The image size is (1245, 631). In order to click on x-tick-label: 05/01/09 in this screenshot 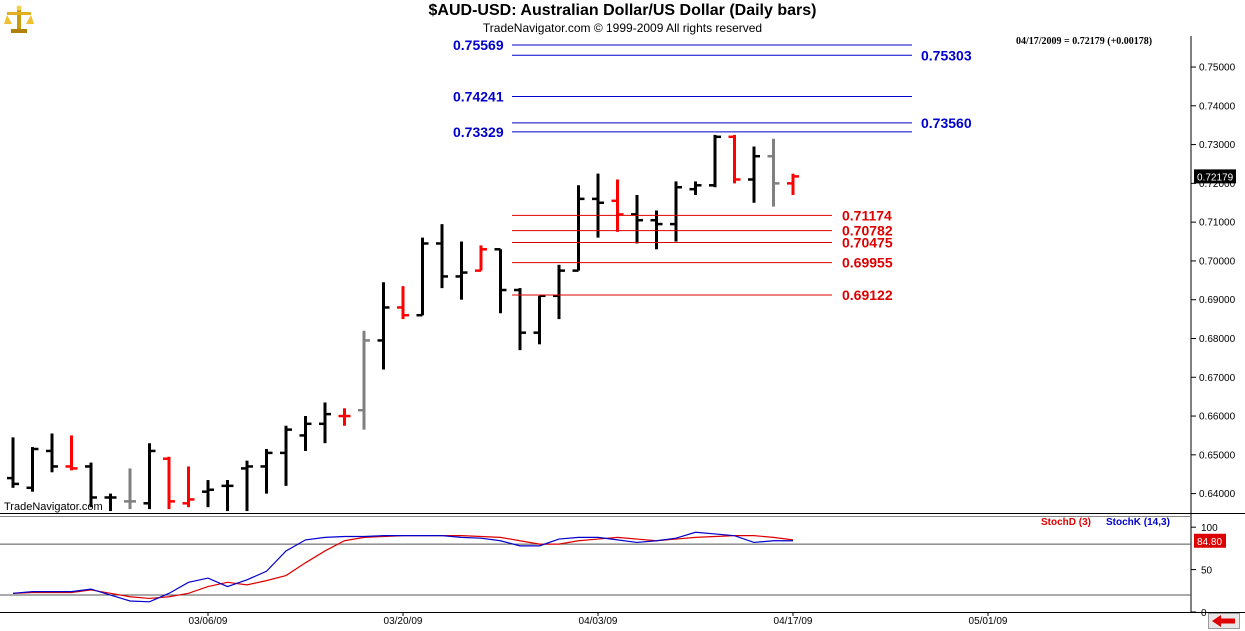, I will do `click(988, 621)`.